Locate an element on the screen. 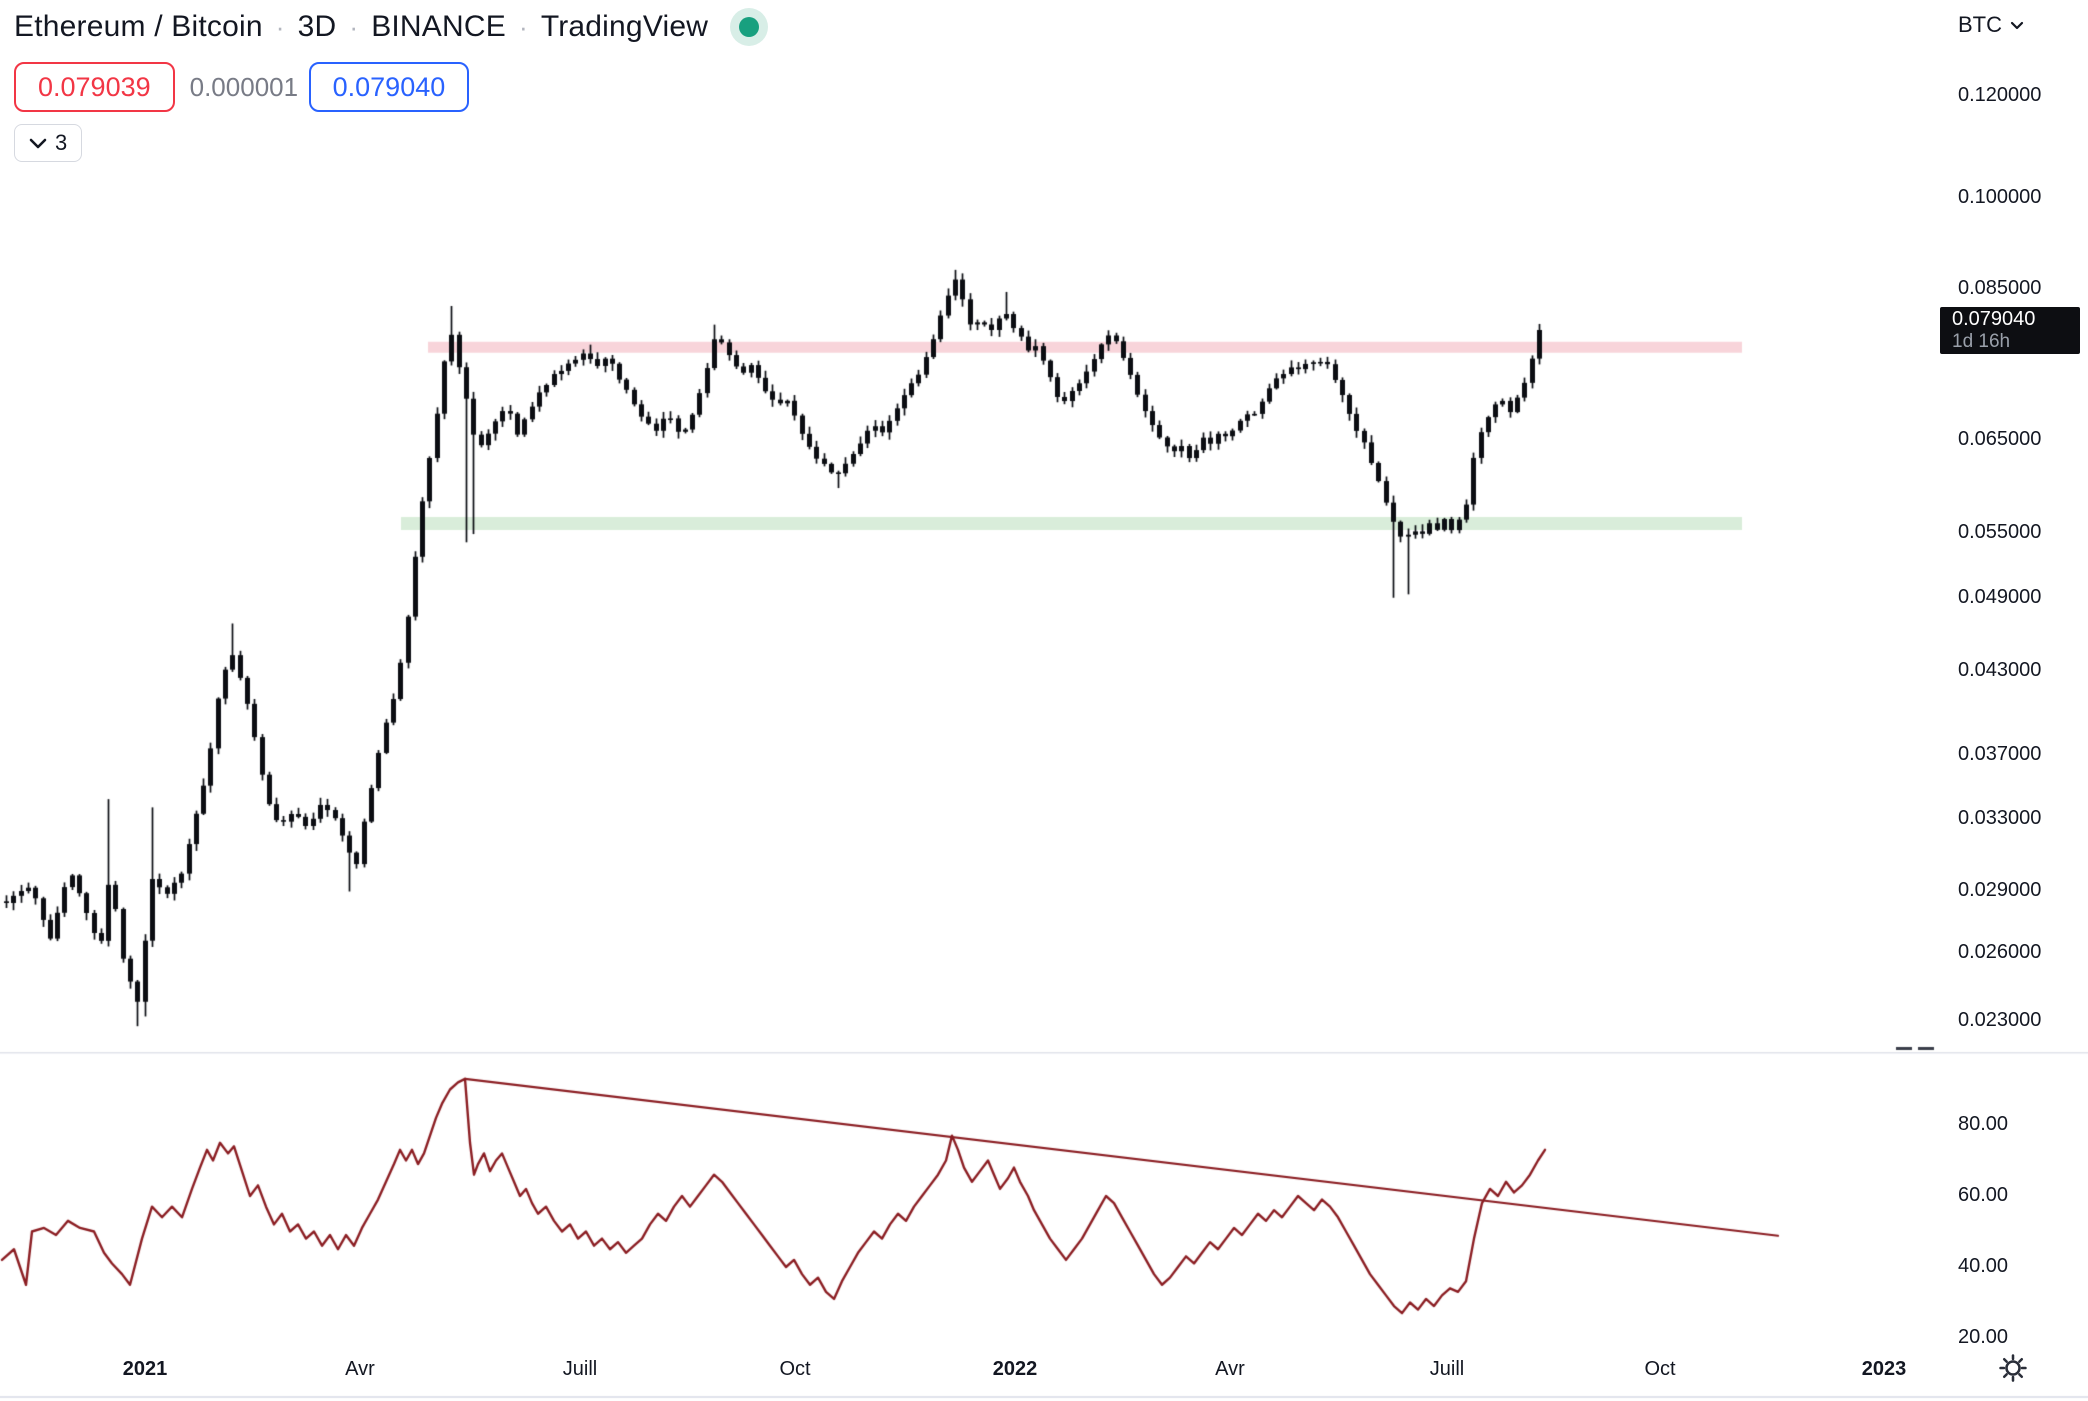  object-tree-collapse-button: 3 is located at coordinates (48, 143).